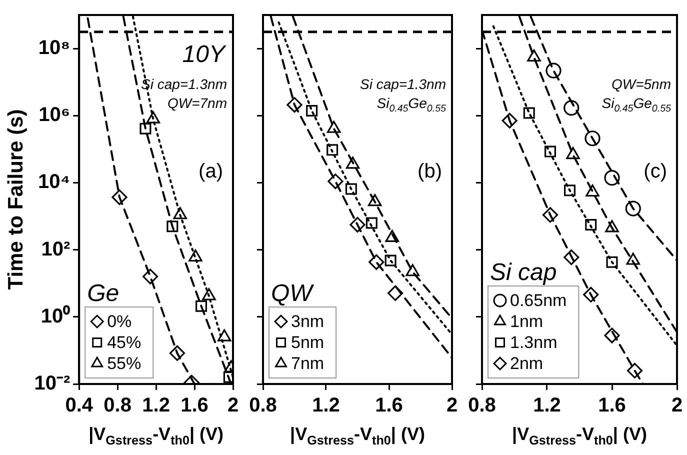  I want to click on y-tick-label: 10⁰, so click(55, 316).